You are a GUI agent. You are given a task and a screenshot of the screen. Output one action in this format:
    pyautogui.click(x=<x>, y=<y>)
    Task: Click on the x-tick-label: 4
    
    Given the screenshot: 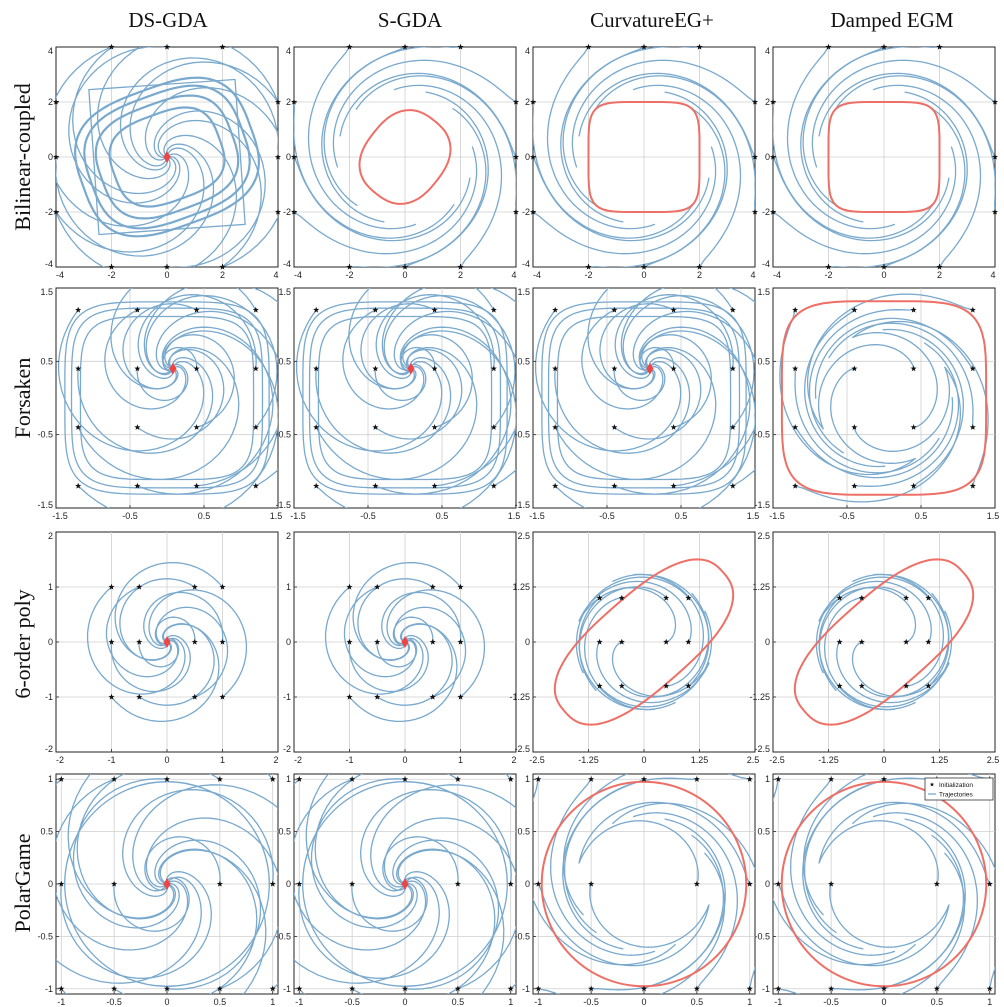 What is the action you would take?
    pyautogui.click(x=513, y=275)
    